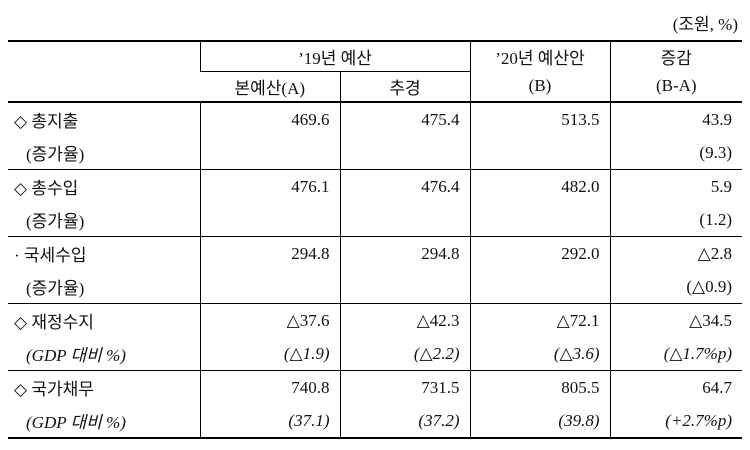 This screenshot has width=750, height=450. I want to click on row-label: ◇ 총지출, so click(46, 121).